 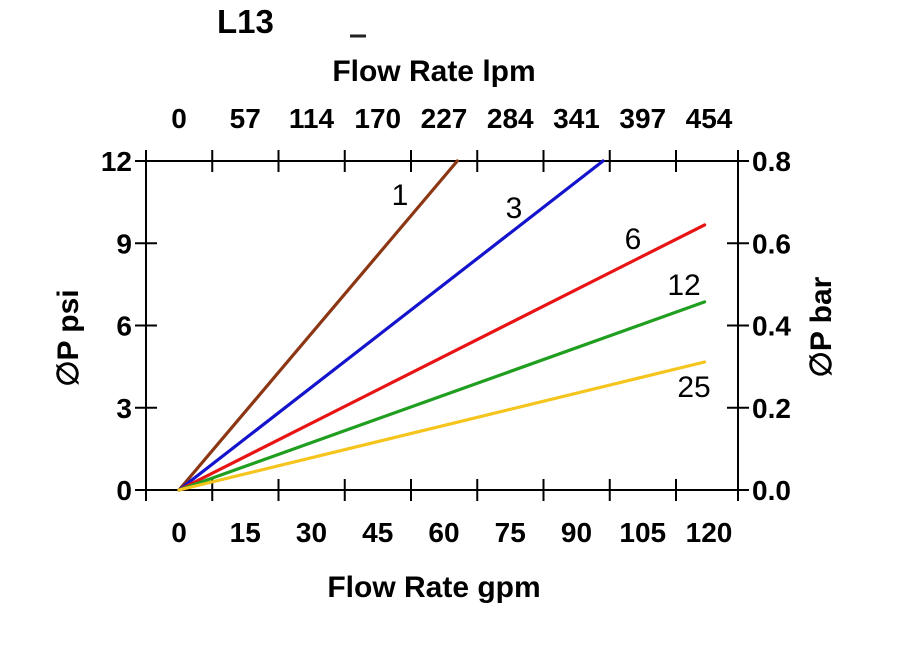 What do you see at coordinates (179, 118) in the screenshot?
I see `top-axis-tick-label: 0` at bounding box center [179, 118].